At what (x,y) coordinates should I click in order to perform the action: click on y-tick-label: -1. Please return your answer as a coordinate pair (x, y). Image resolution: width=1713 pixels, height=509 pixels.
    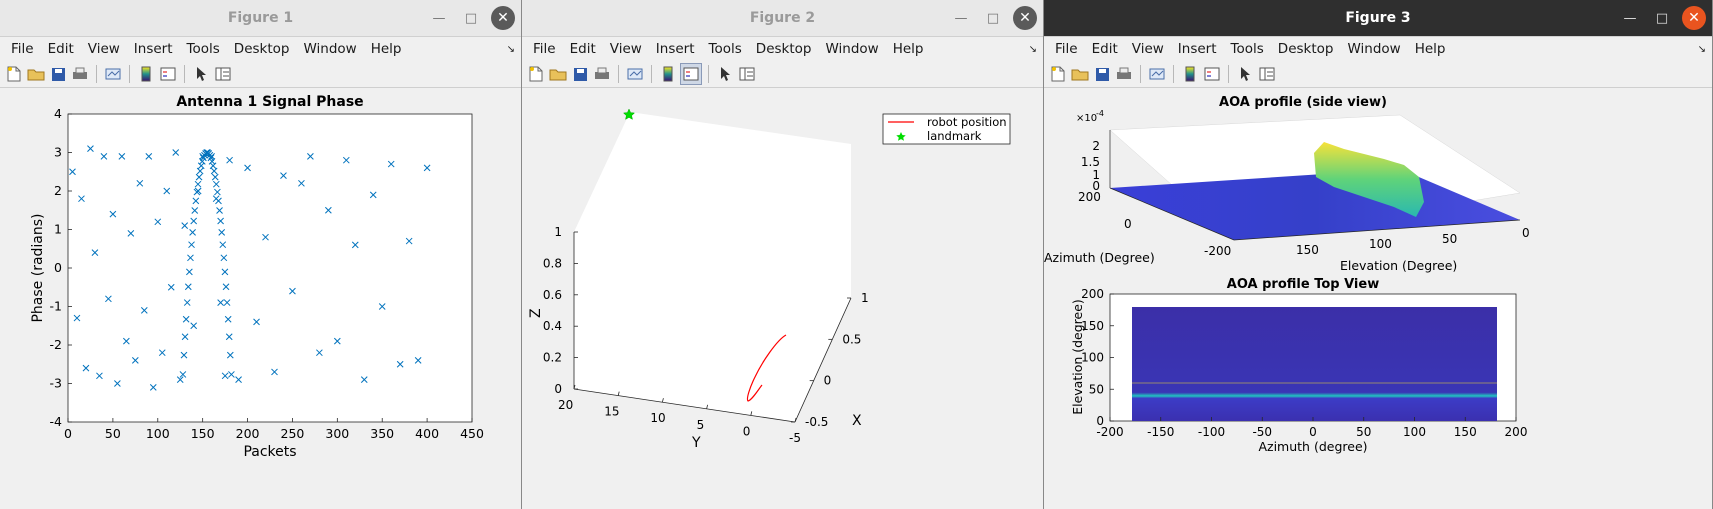
    Looking at the image, I should click on (56, 306).